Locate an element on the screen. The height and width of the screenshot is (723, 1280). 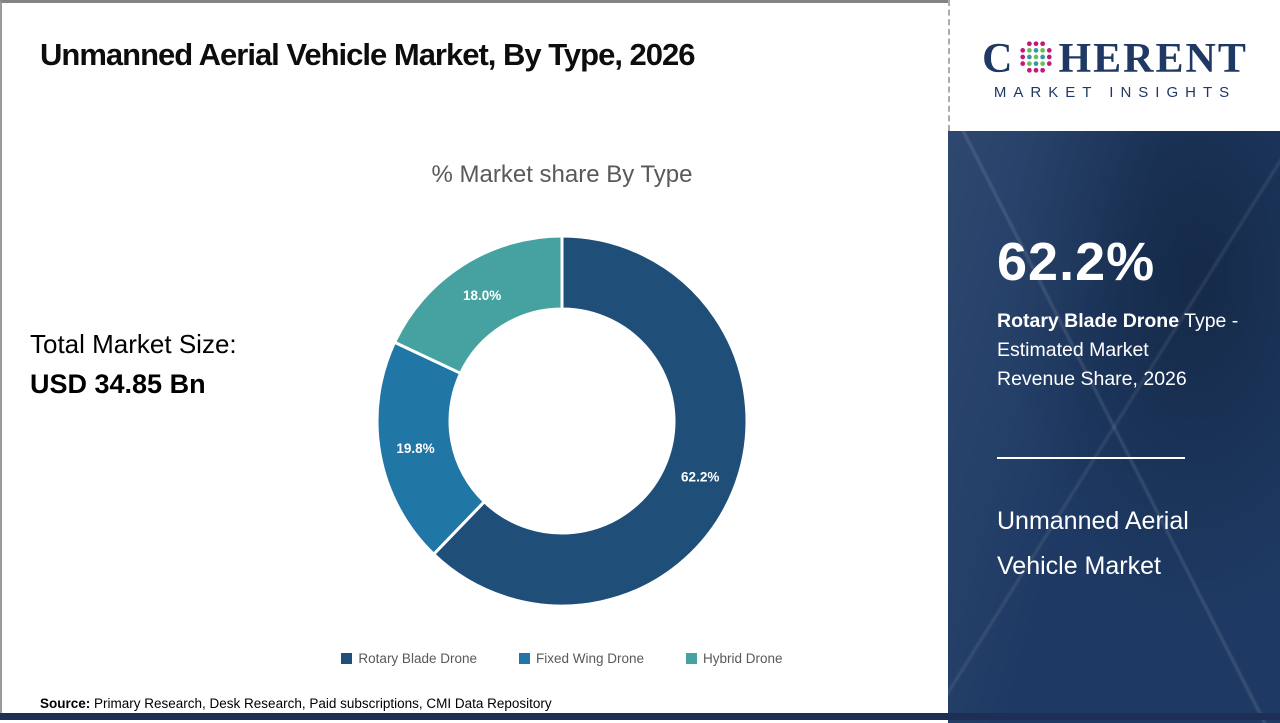
logo-subtitle: MARKET INSIGHTS is located at coordinates (1115, 92).